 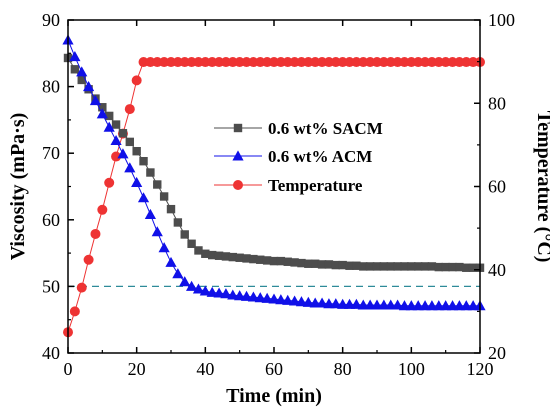 I want to click on x-tick-label: 120, so click(x=480, y=369).